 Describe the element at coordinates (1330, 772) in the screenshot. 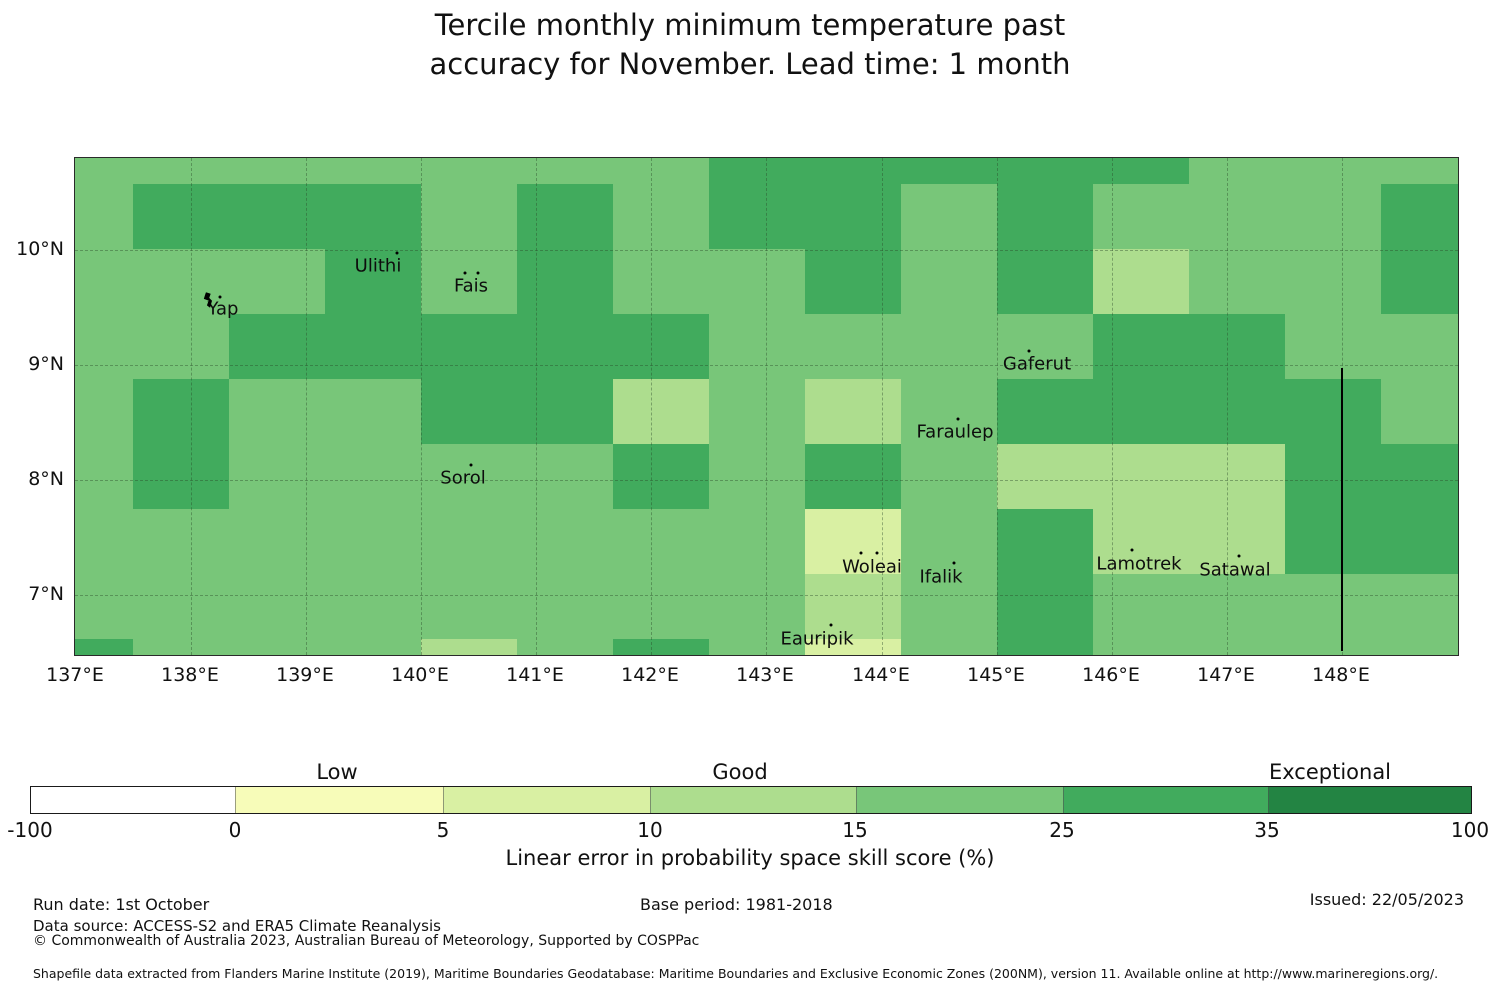

I see `colorbar-category-exceptional: Exceptional` at that location.